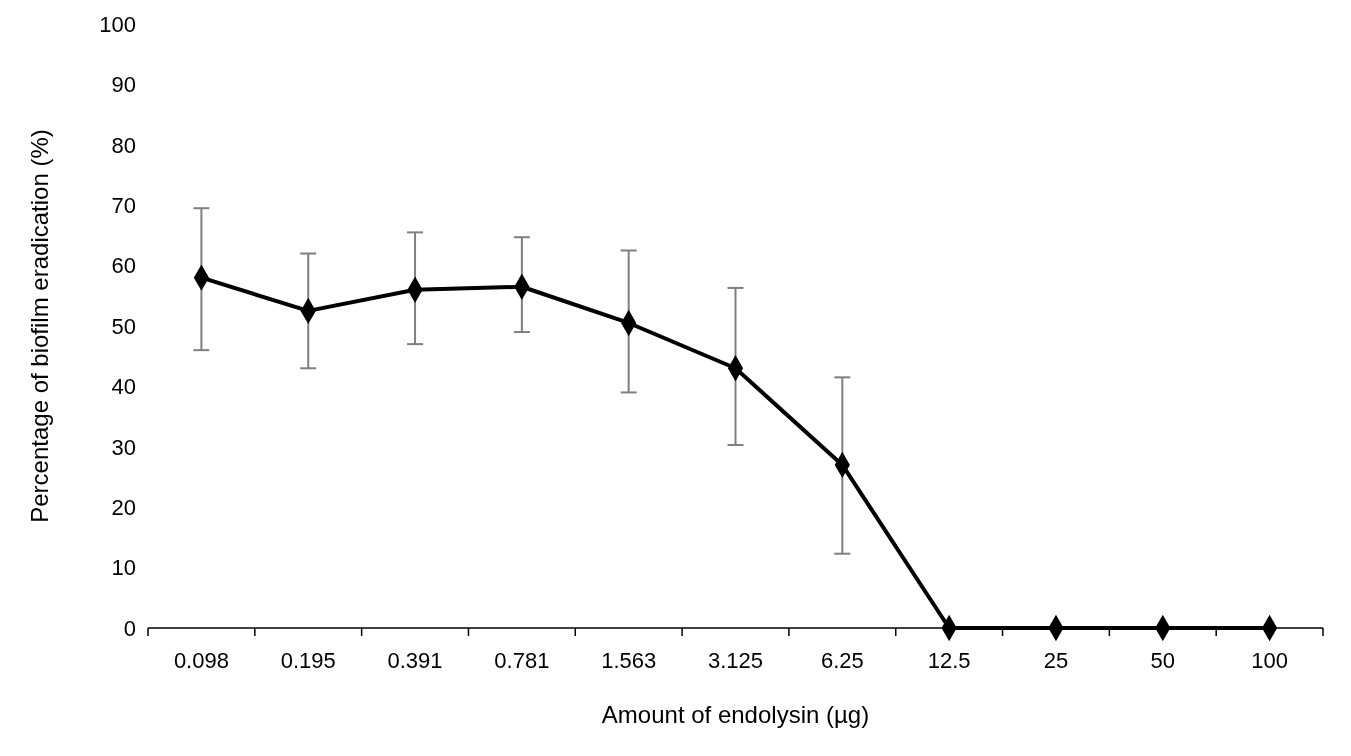  Describe the element at coordinates (123, 205) in the screenshot. I see `y-tick-label: 70` at that location.